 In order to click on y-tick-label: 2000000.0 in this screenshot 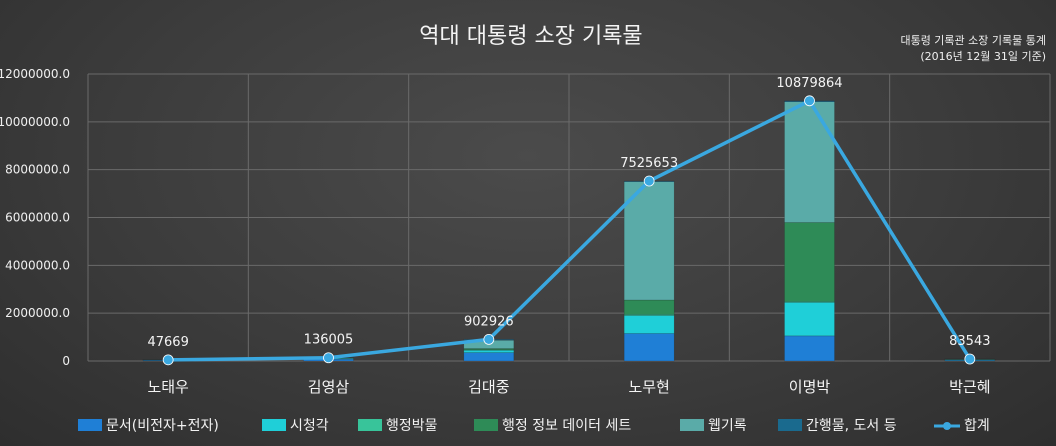, I will do `click(37, 313)`.